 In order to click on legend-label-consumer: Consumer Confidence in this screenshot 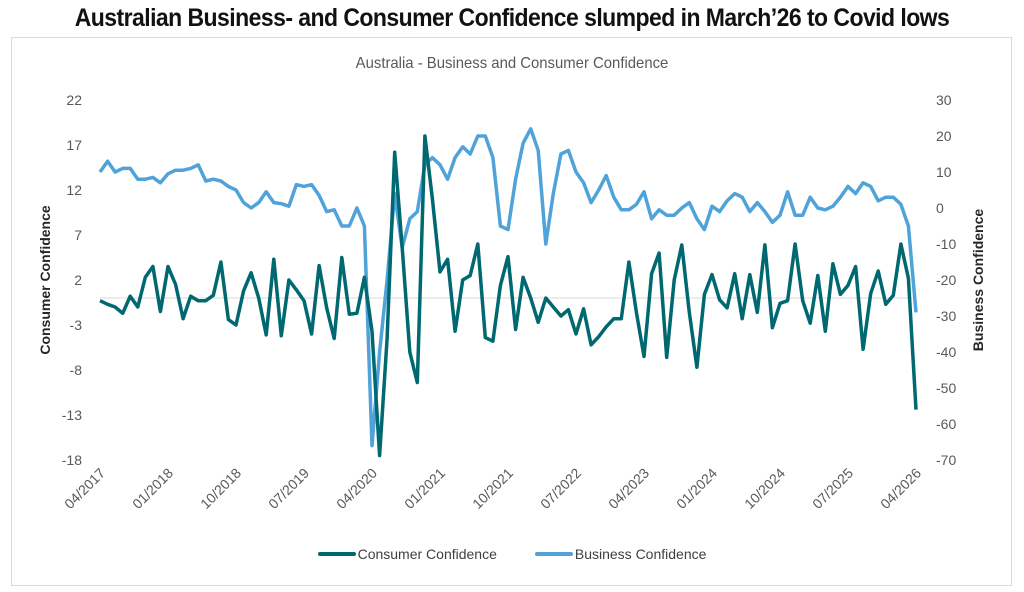, I will do `click(427, 554)`.